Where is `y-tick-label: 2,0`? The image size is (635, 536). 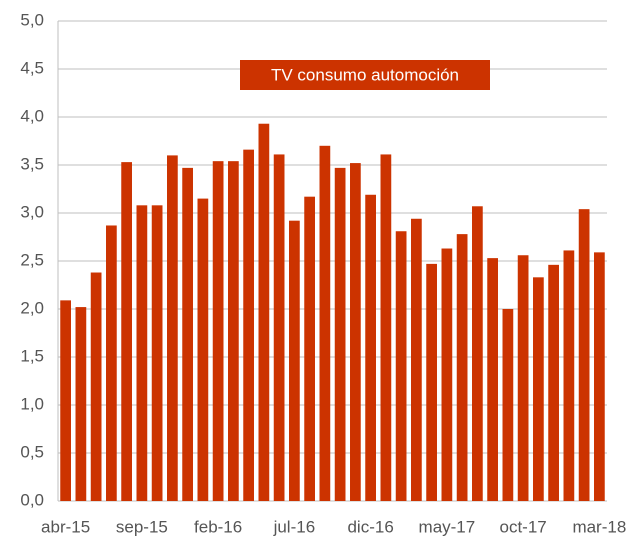 y-tick-label: 2,0 is located at coordinates (32, 307).